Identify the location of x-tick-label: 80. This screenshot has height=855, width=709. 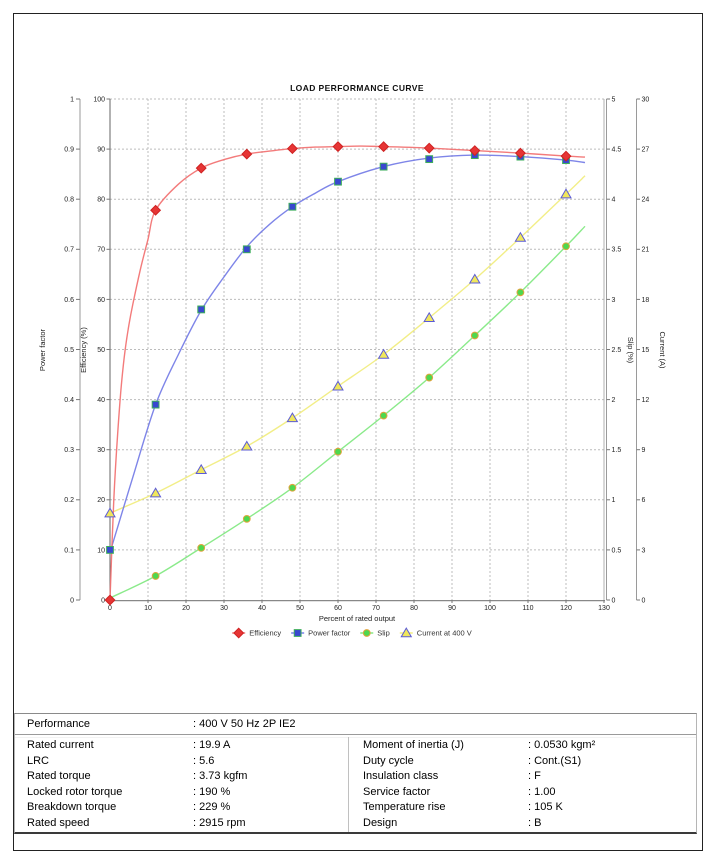
(414, 608).